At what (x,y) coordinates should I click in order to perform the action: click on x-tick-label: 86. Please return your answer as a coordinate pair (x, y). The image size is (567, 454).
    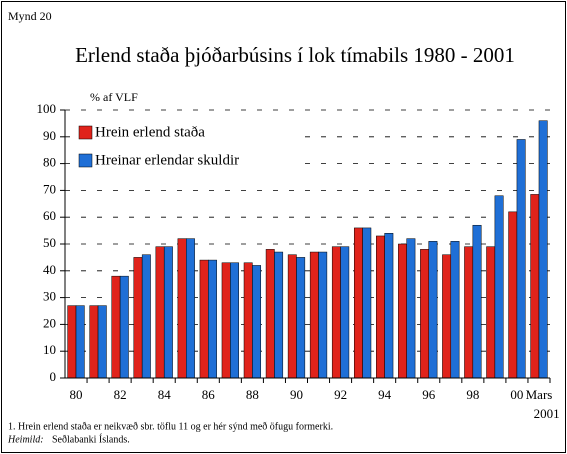
    Looking at the image, I should click on (209, 394).